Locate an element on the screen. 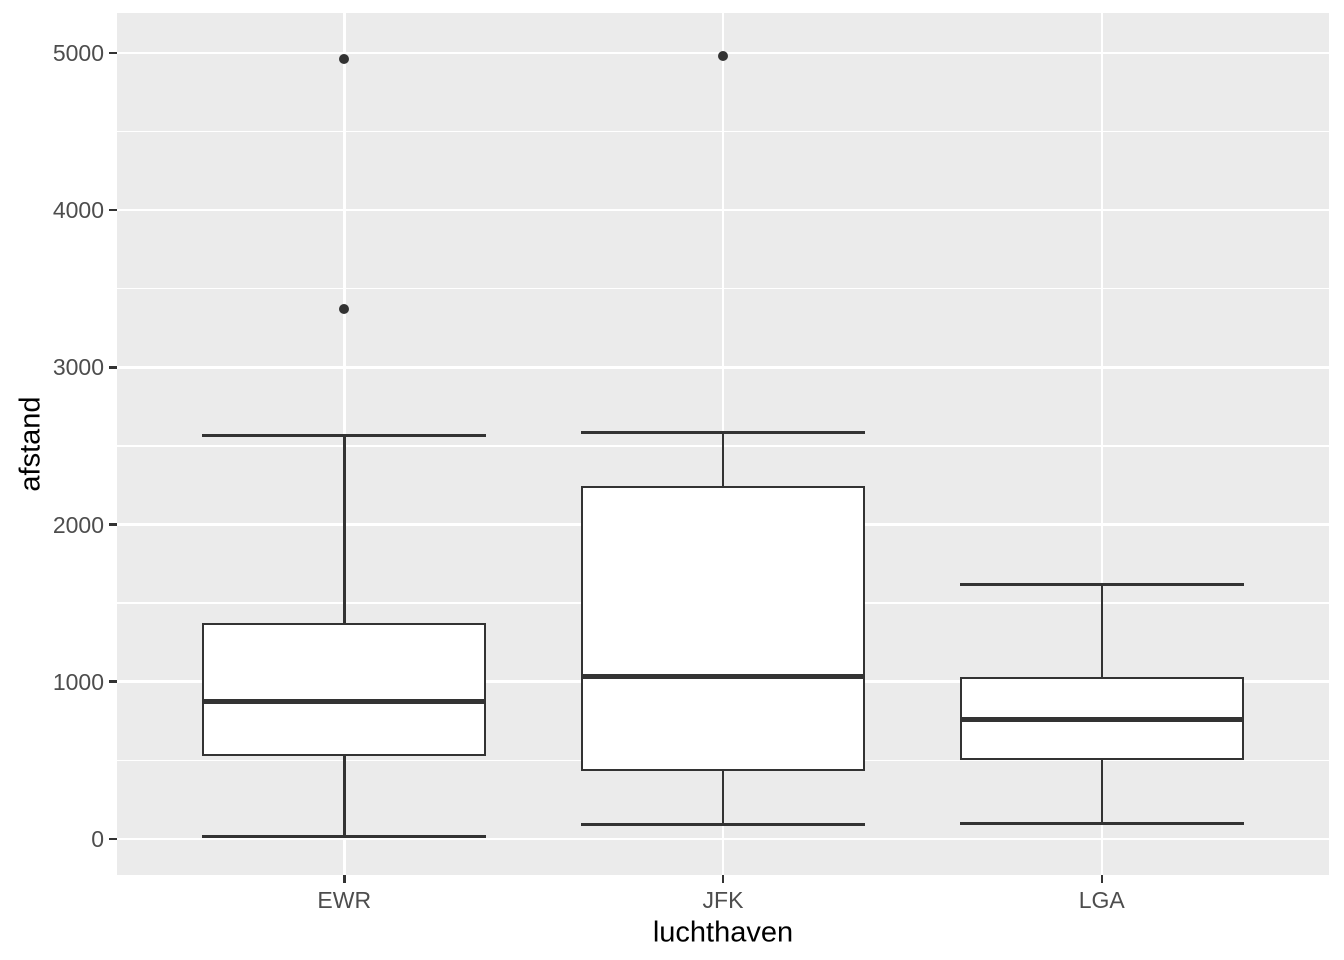  whisker-cap-upper-EWR is located at coordinates (344, 436).